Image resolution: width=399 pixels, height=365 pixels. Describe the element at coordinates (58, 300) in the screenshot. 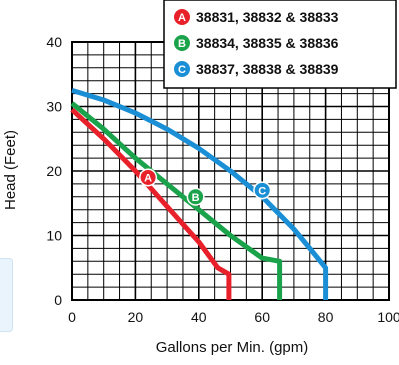

I see `y-tick-label: 0` at that location.